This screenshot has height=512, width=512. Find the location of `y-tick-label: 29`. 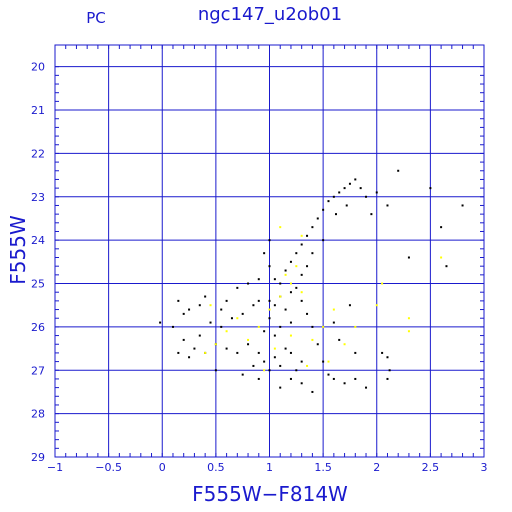

y-tick-label: 29 is located at coordinates (38, 457).